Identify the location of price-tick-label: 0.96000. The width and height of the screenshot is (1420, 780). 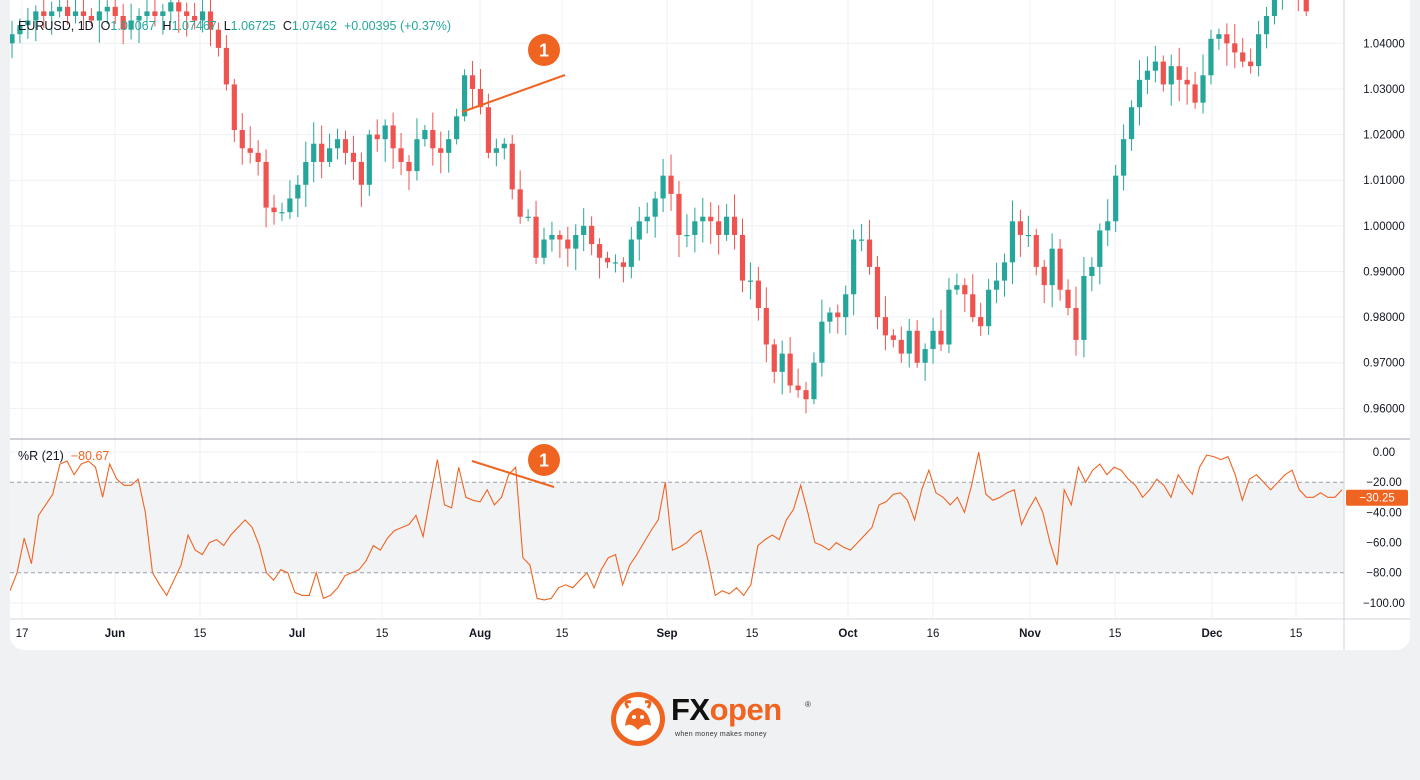
(1384, 409).